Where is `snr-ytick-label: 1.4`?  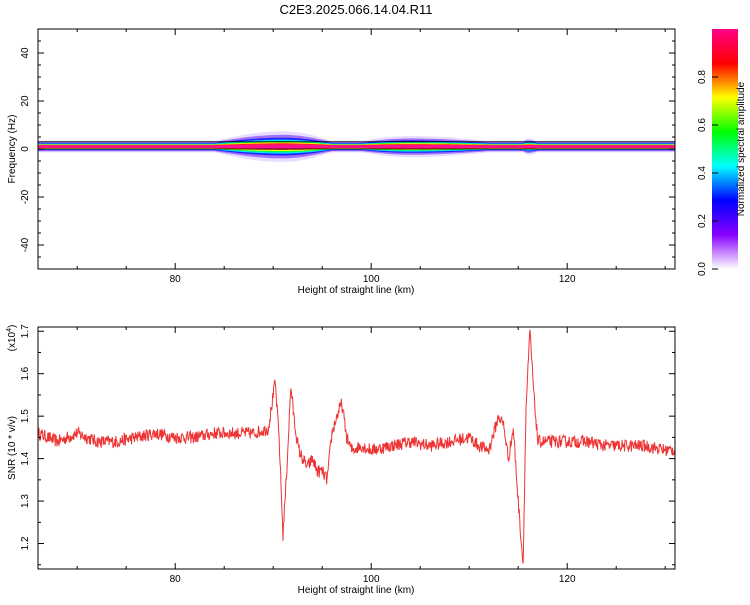 snr-ytick-label: 1.4 is located at coordinates (25, 458).